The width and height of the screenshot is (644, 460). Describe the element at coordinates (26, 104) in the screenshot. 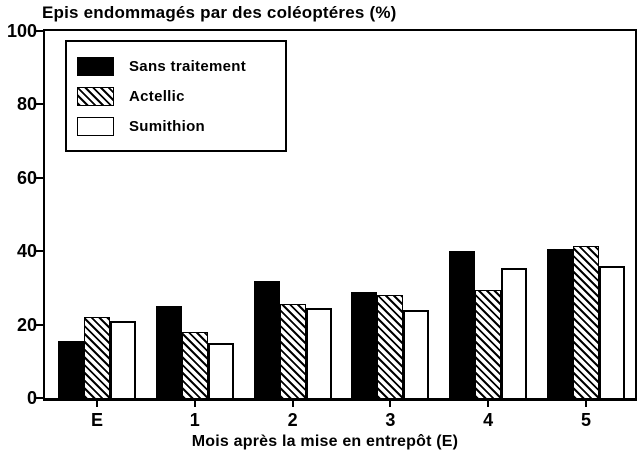

I see `y-tick-label: 80` at that location.